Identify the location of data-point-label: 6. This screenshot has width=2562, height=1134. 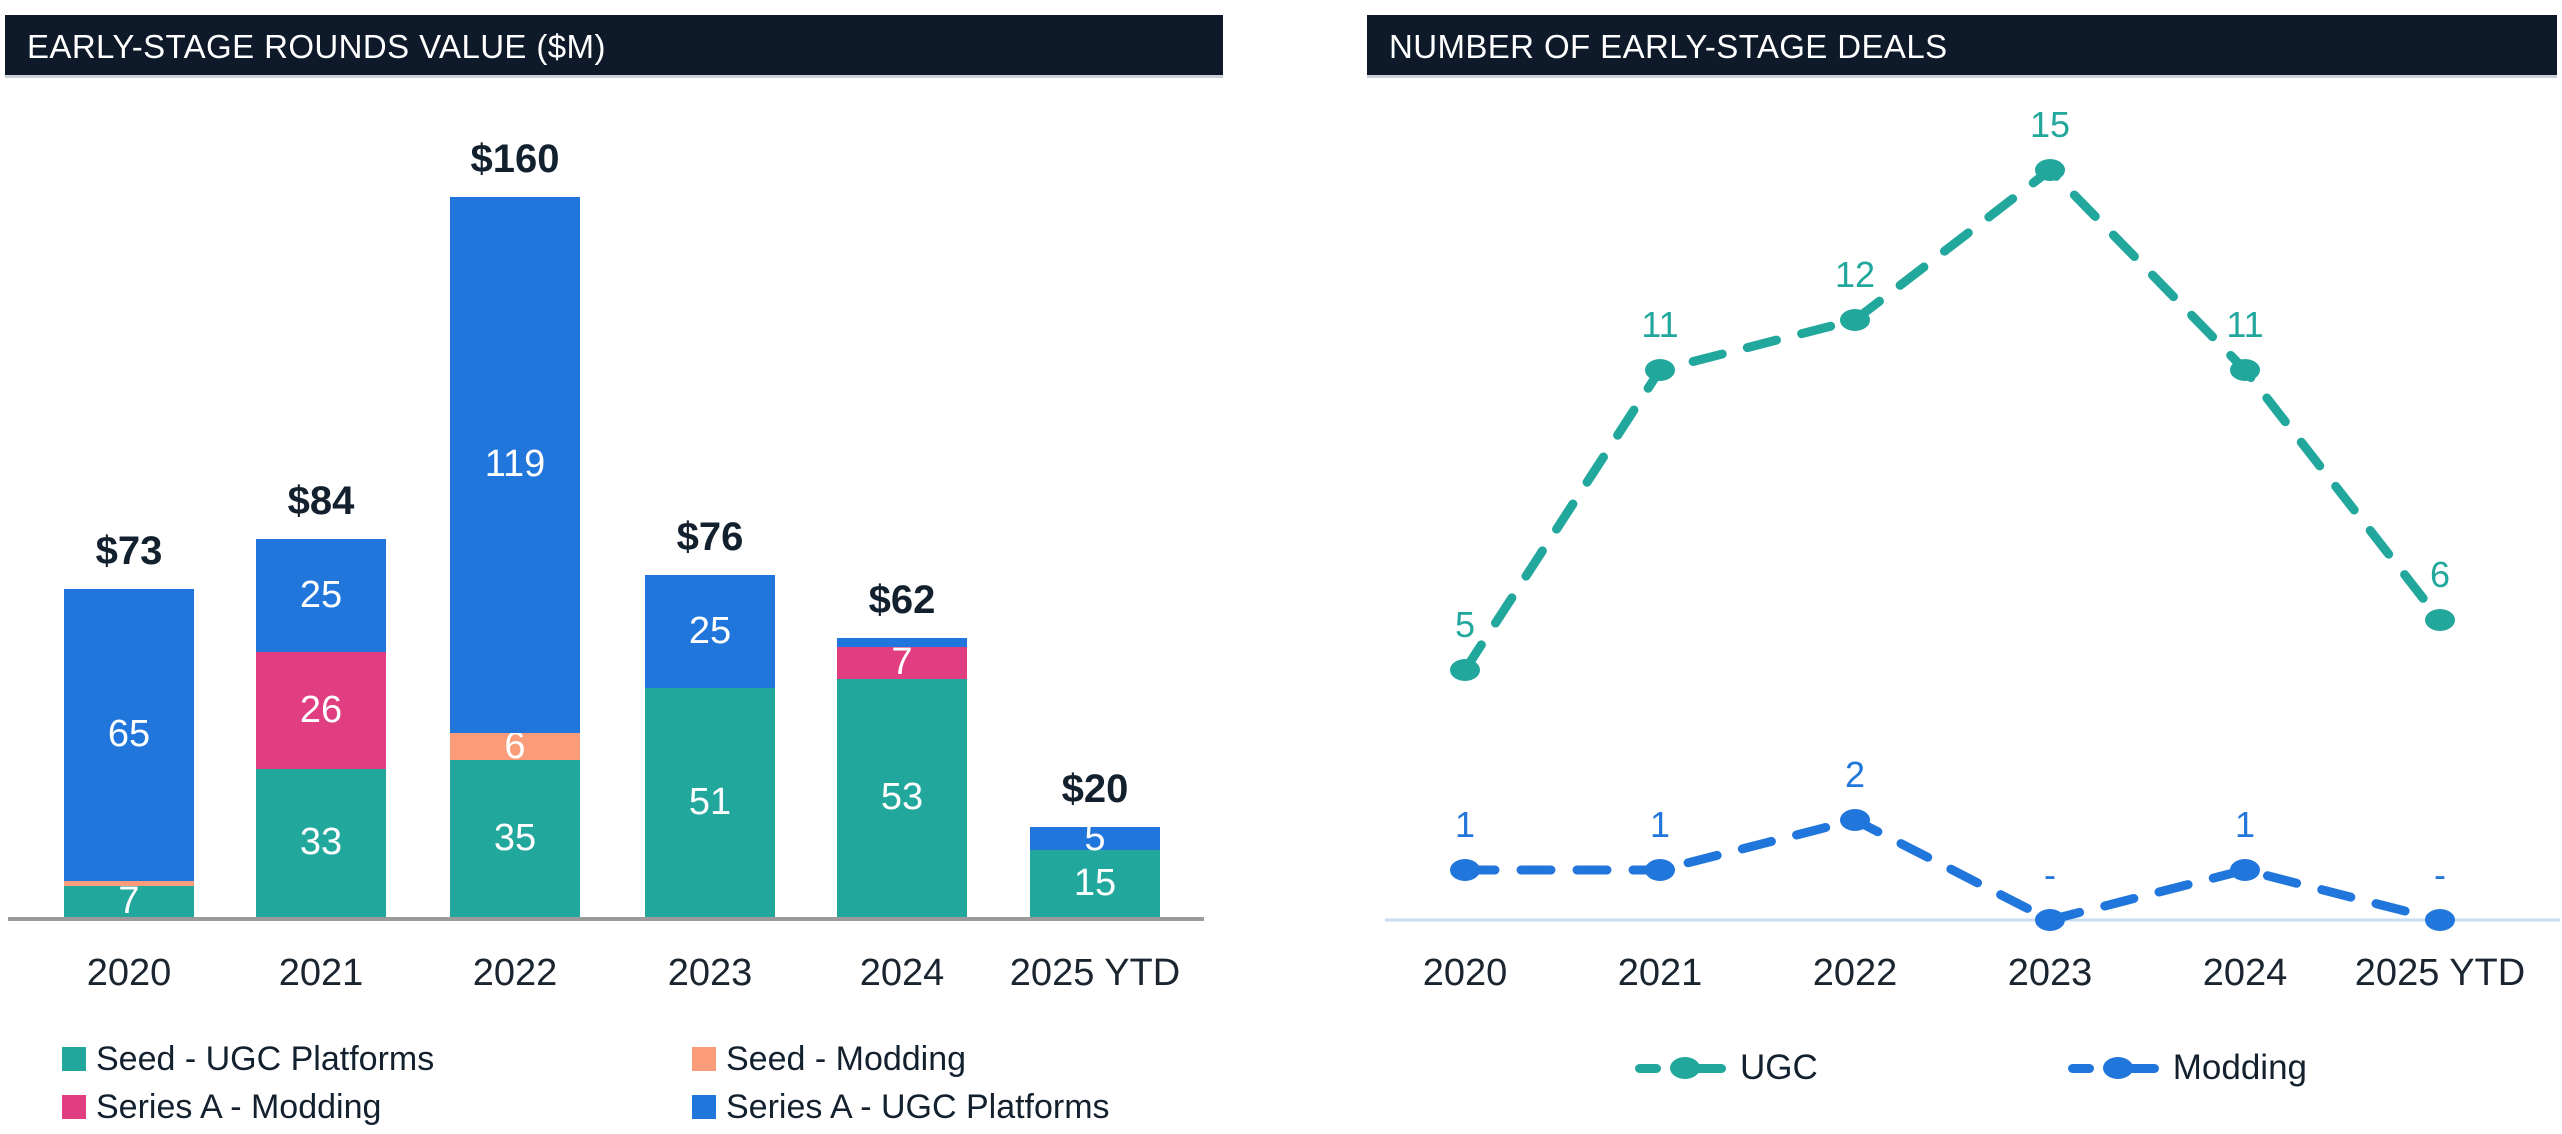
(2440, 574).